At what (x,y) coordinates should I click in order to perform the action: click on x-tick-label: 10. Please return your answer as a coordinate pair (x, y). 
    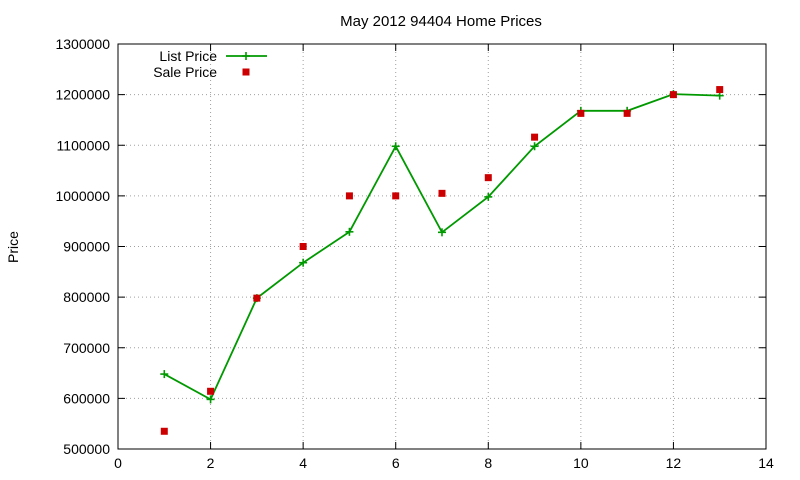
    Looking at the image, I should click on (581, 463).